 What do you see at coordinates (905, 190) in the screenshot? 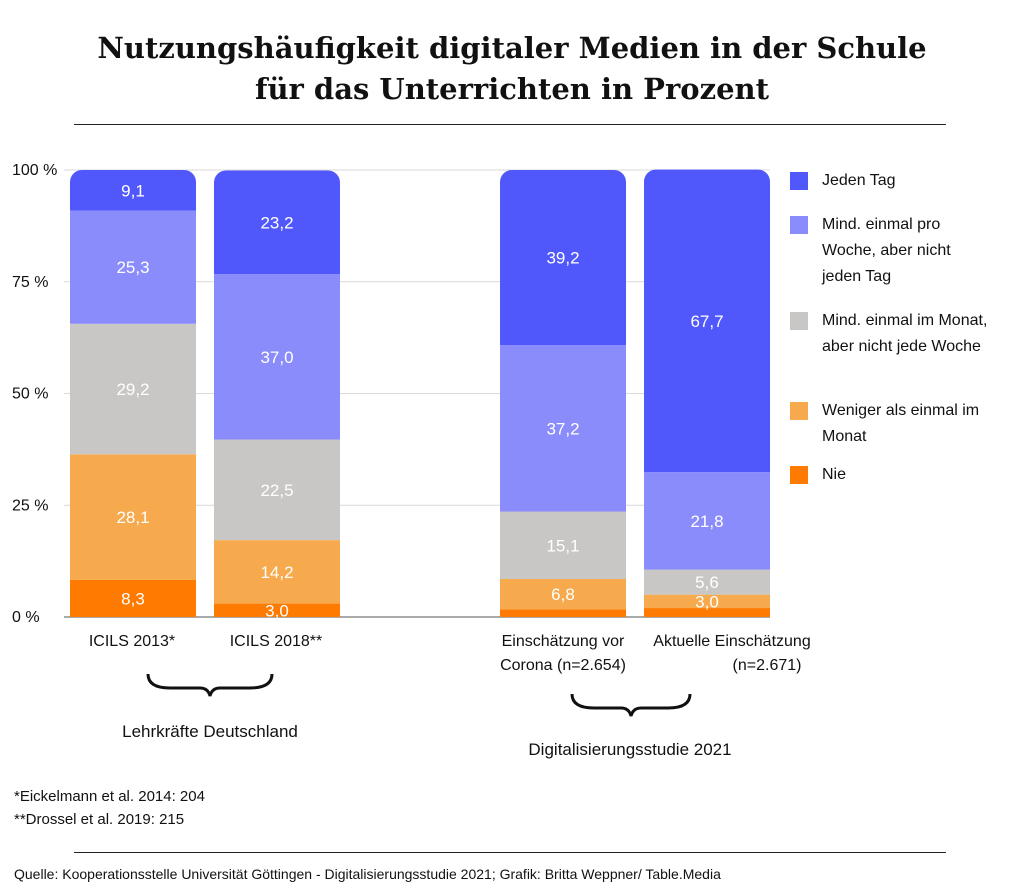
I see `legend-item-jeden-tag: Jeden Tag` at bounding box center [905, 190].